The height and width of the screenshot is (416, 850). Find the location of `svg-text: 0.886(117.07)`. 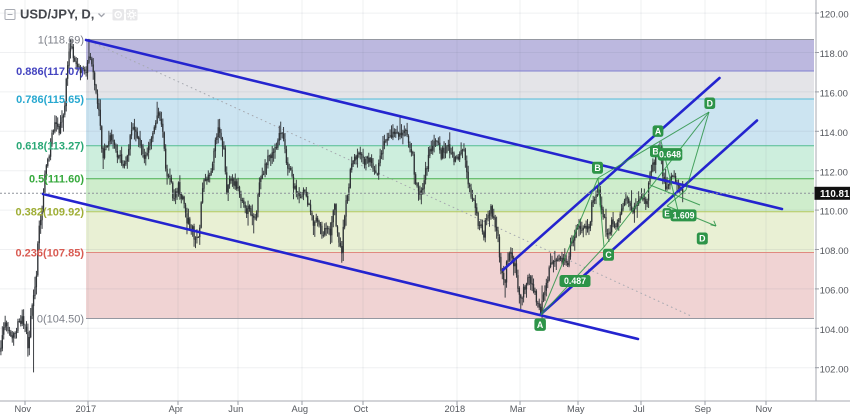

svg-text: 0.886(117.07) is located at coordinates (50, 72).